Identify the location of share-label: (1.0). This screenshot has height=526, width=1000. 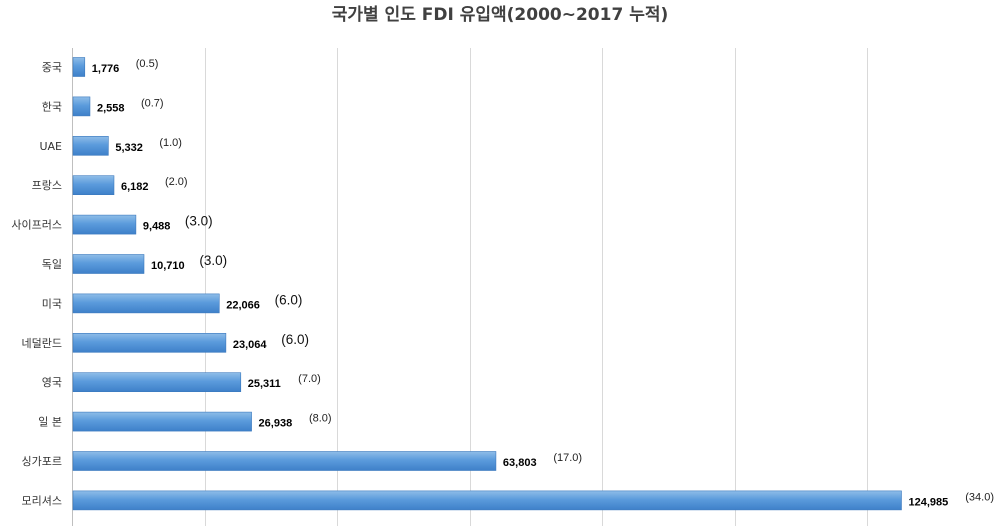
(170, 143).